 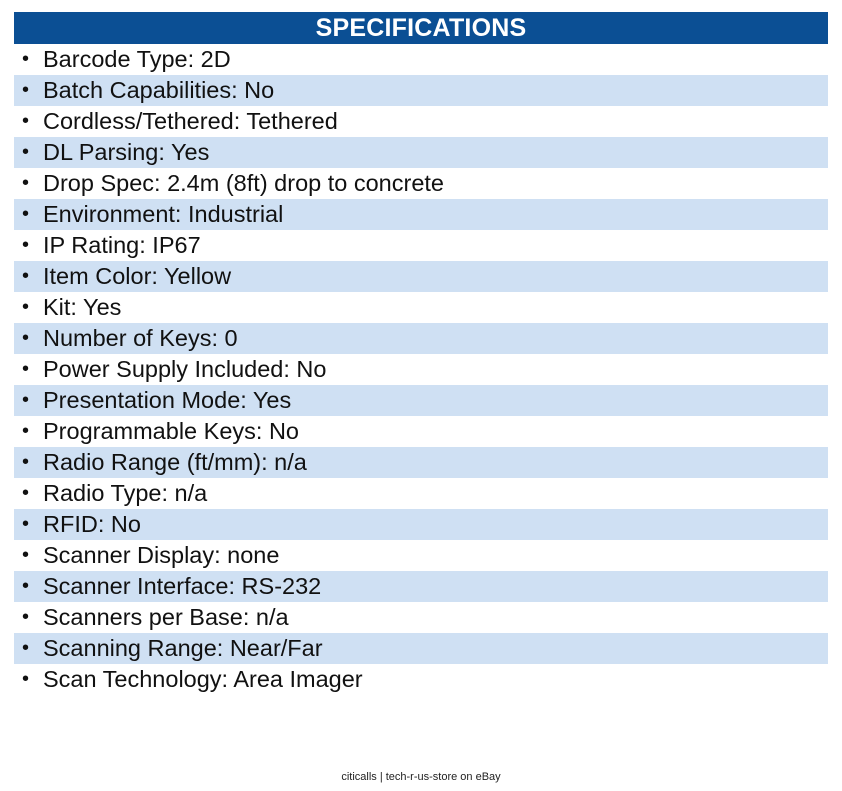 What do you see at coordinates (421, 493) in the screenshot?
I see `spec-row: • Radio Type: n/a` at bounding box center [421, 493].